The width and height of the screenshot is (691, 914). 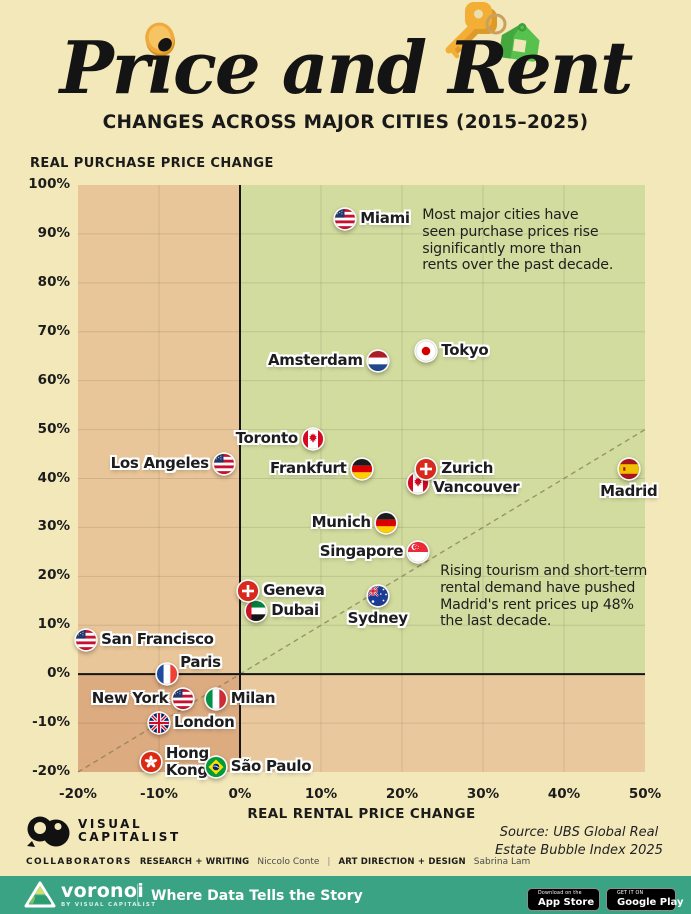 I want to click on ch-flag-icon, so click(x=248, y=591).